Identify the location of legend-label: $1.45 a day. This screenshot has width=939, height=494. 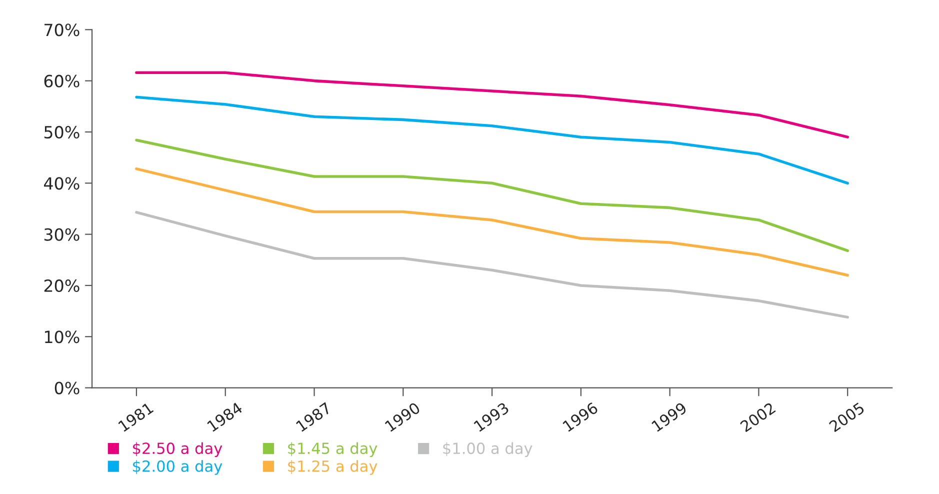
(333, 450).